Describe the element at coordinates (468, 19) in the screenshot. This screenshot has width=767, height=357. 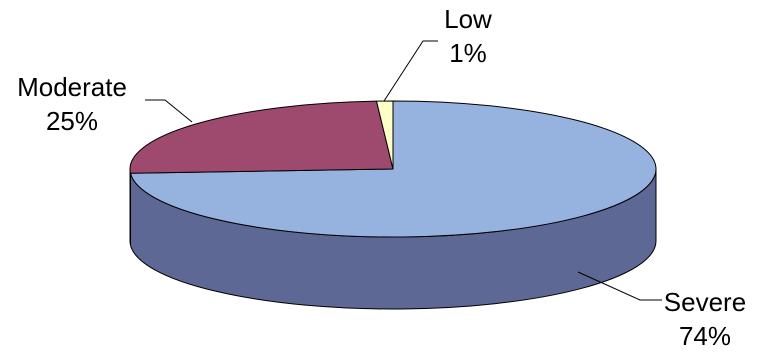
I see `slice-label-low: Low` at that location.